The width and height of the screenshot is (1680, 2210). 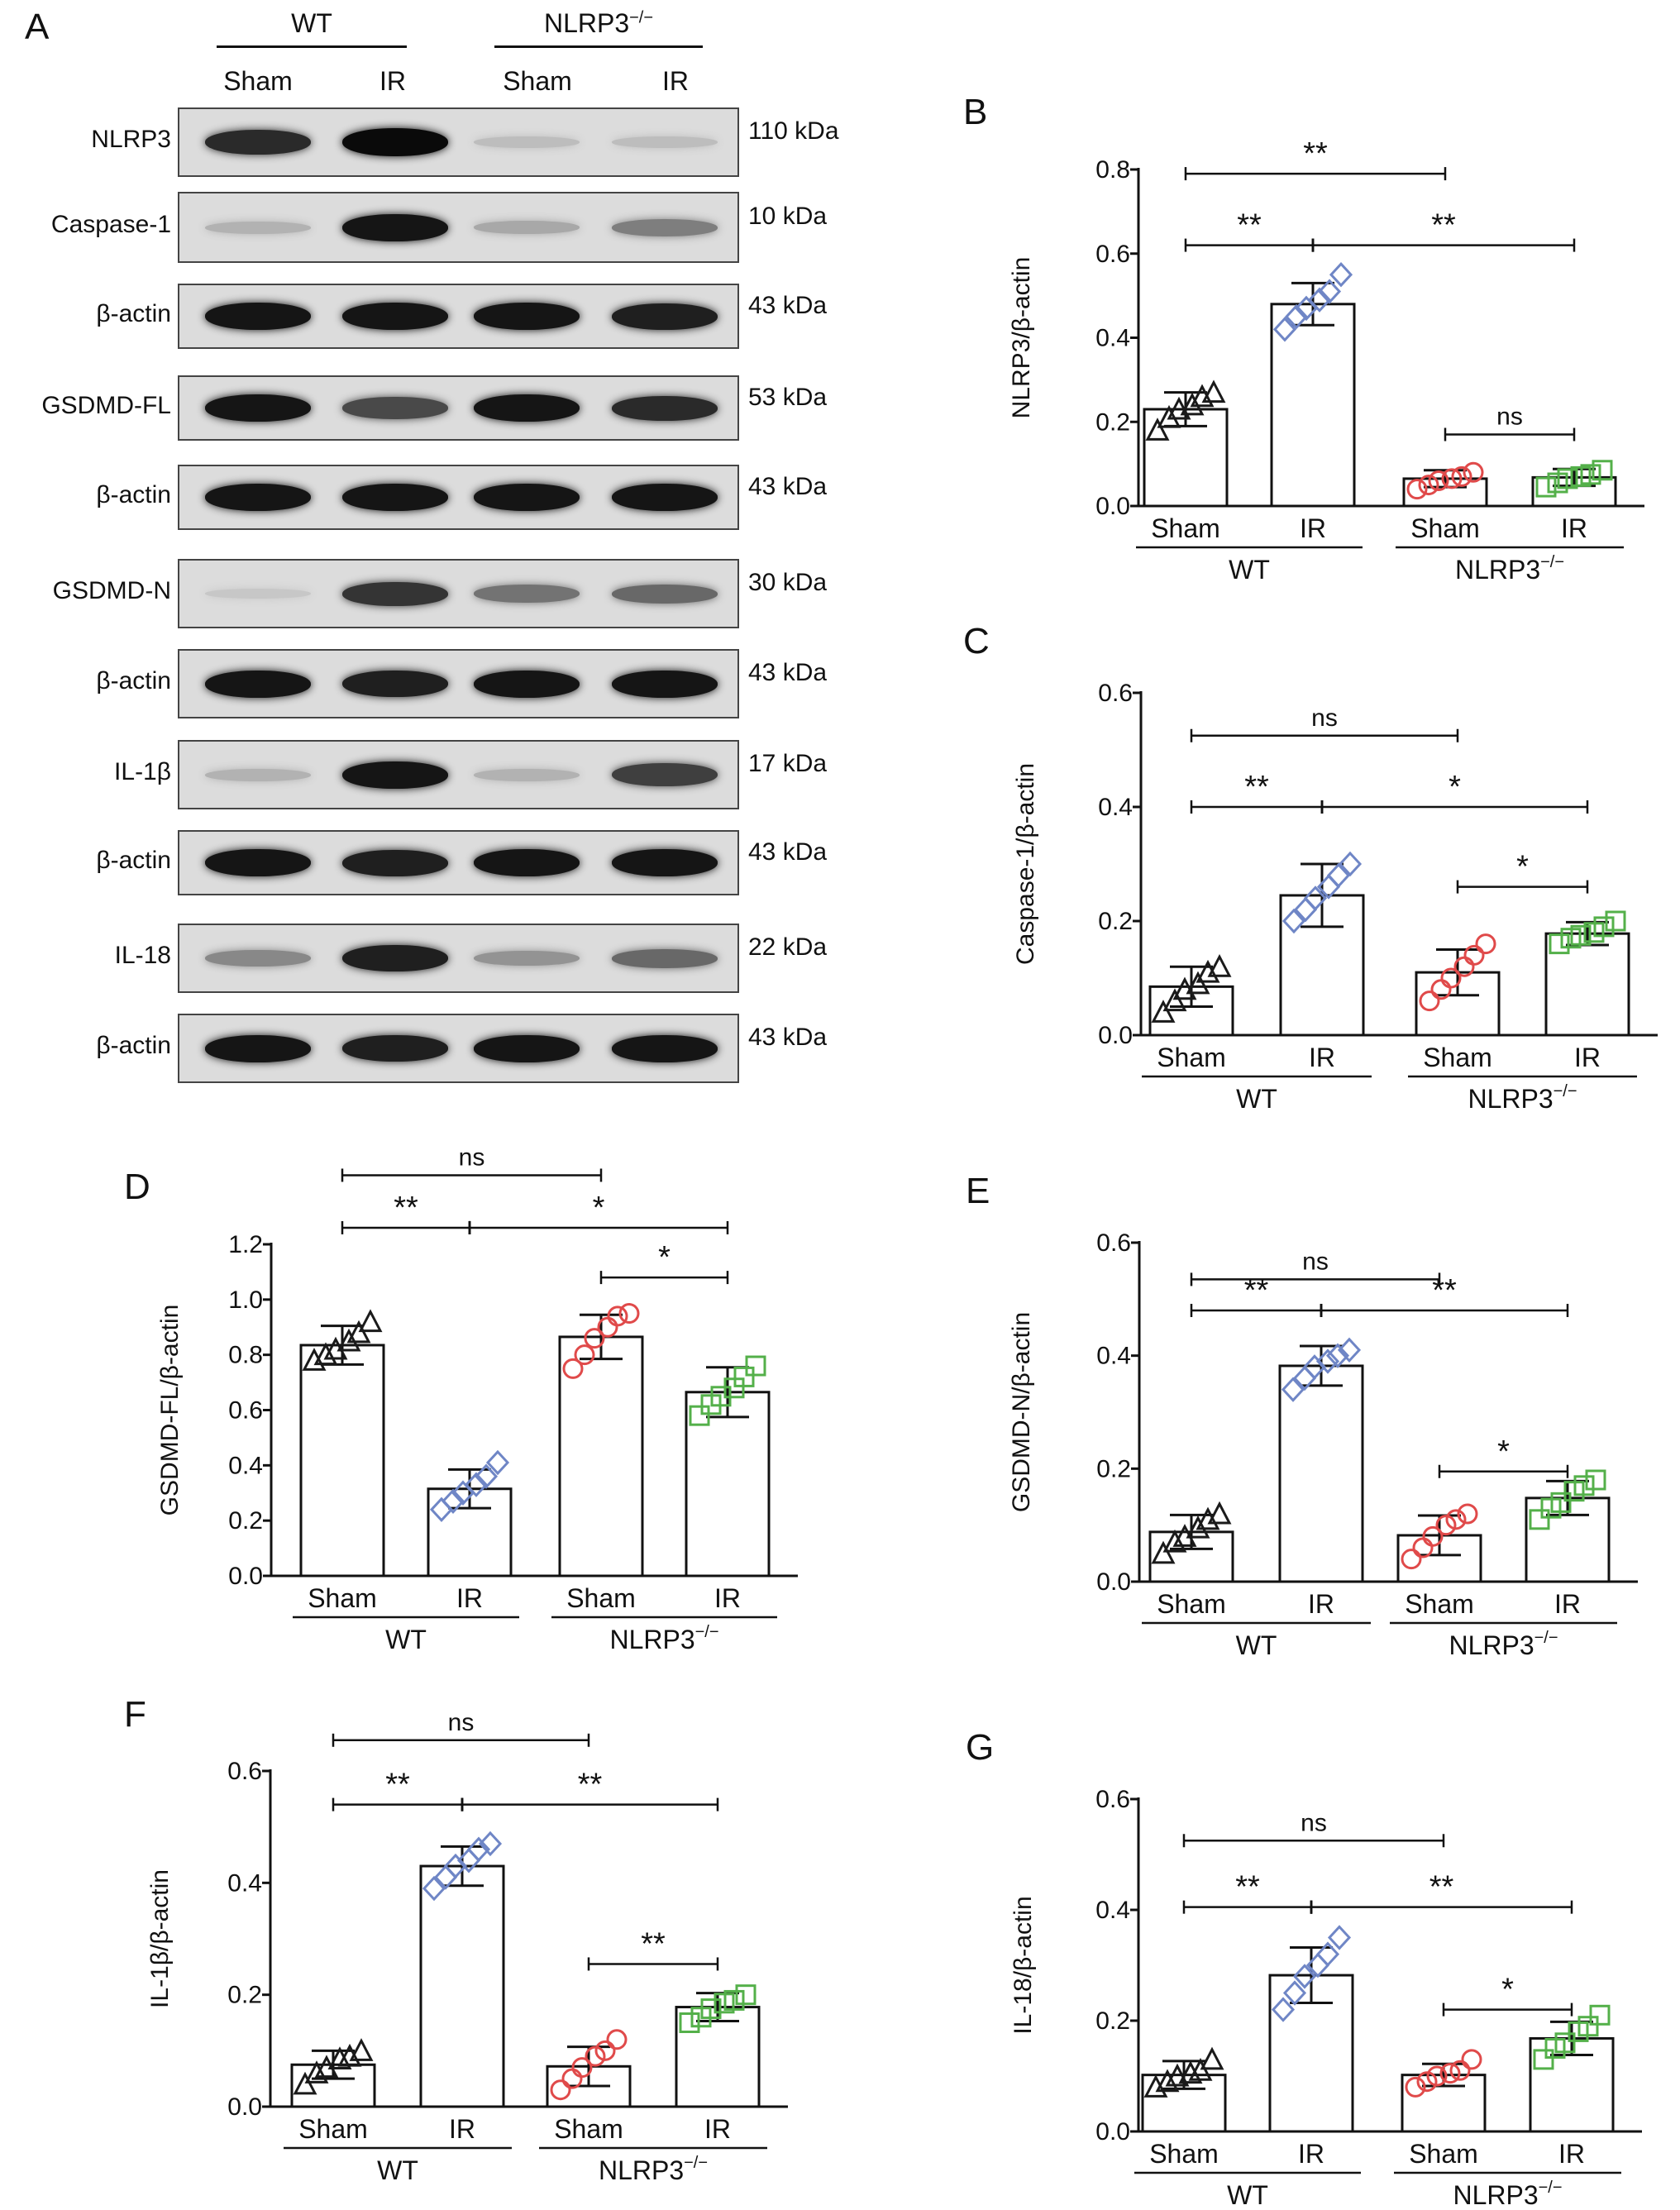 I want to click on y-axis-label: IL-18/β-actin, so click(x=1023, y=1965).